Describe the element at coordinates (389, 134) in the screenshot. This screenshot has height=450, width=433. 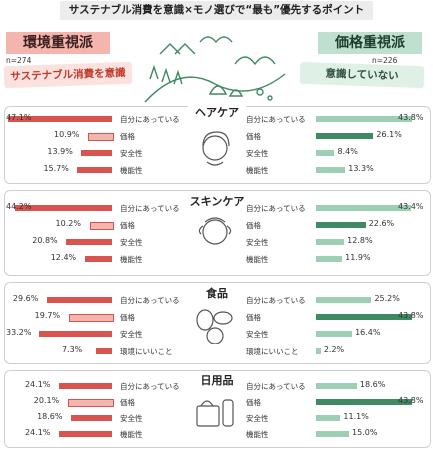
I see `right-value-label: 26.1%` at that location.